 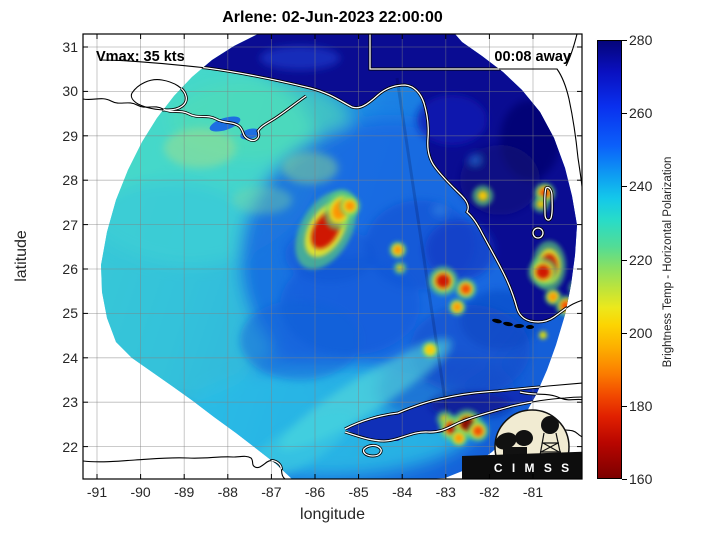 I want to click on colorbar-tick-label: 280, so click(x=641, y=40).